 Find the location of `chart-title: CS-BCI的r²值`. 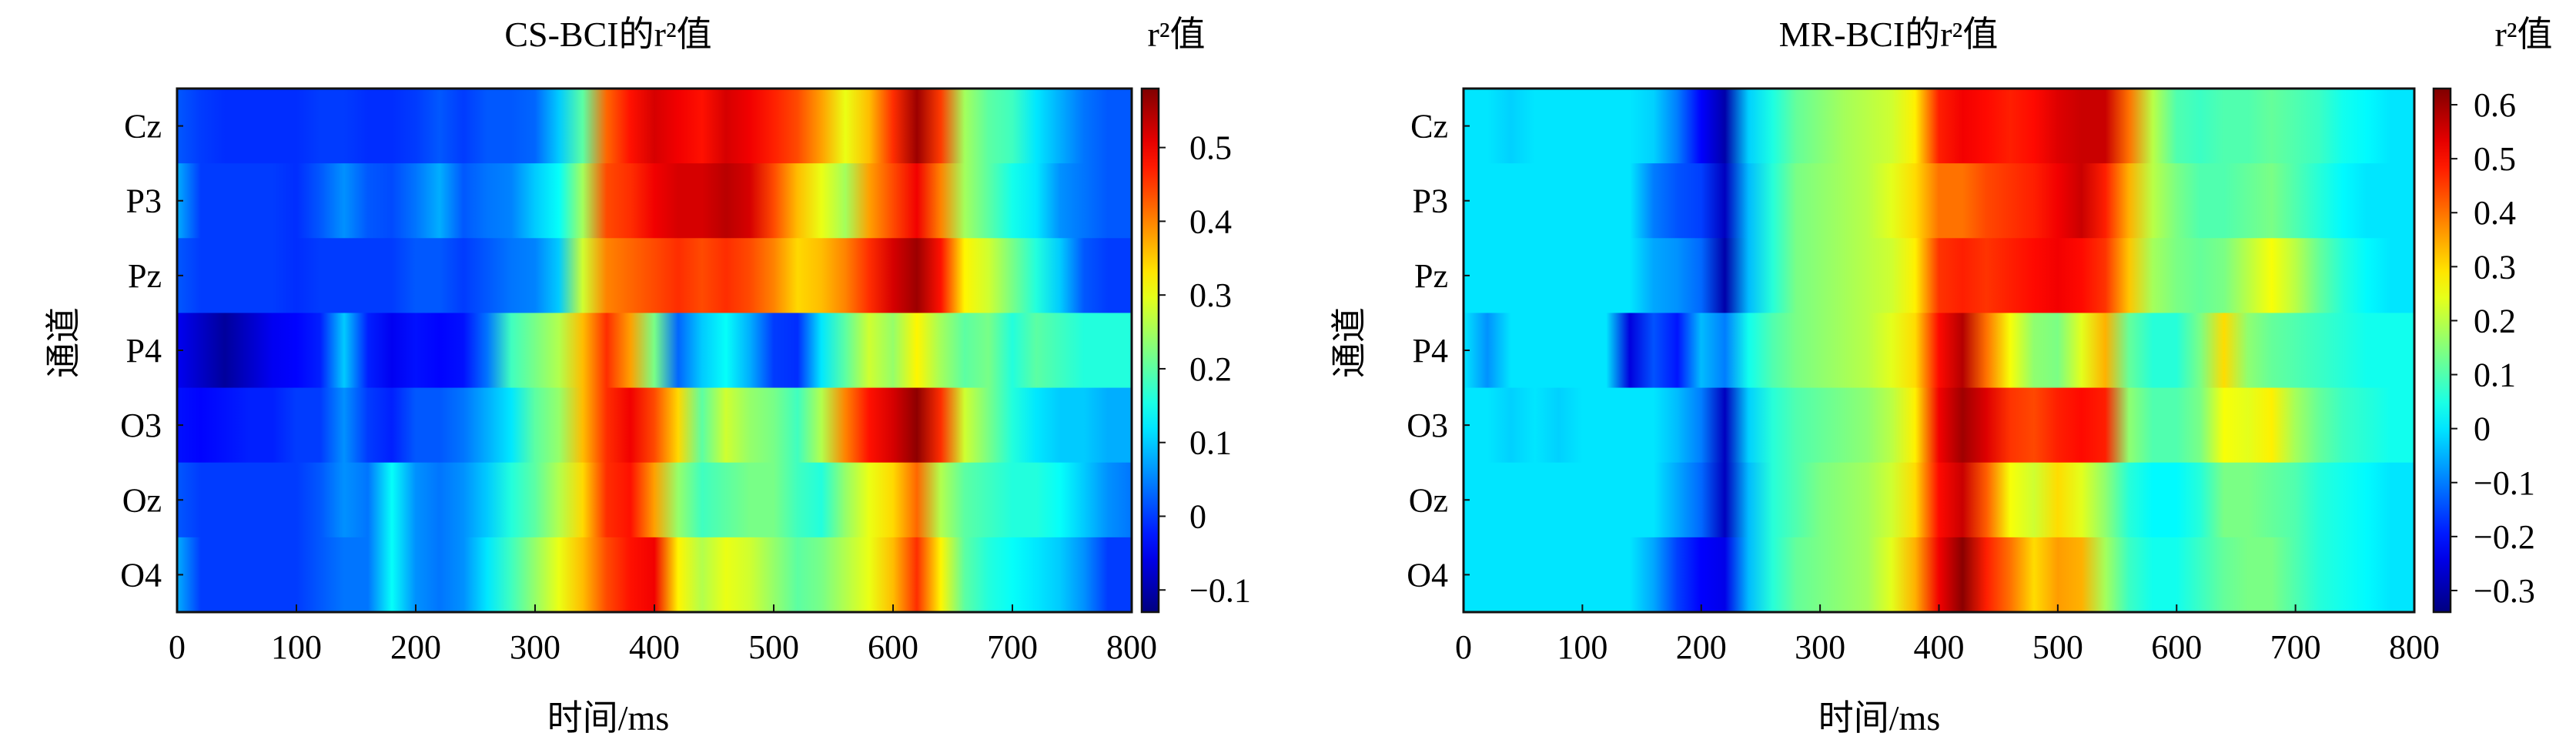

chart-title: CS-BCI的r²值 is located at coordinates (607, 34).